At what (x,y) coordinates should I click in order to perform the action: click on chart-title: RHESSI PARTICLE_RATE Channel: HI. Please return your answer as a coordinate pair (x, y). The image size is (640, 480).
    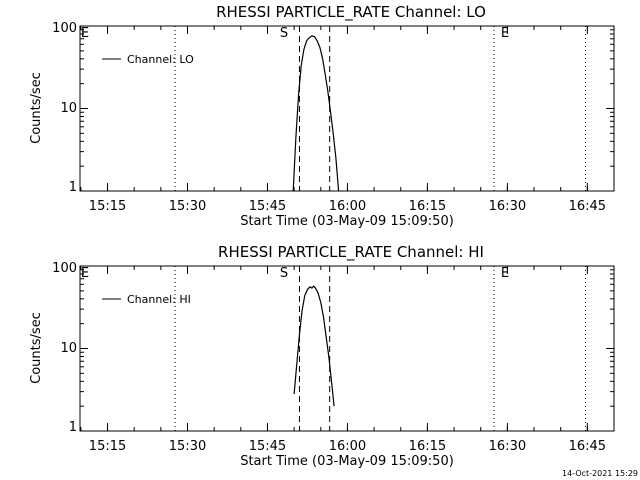
    Looking at the image, I should click on (351, 252).